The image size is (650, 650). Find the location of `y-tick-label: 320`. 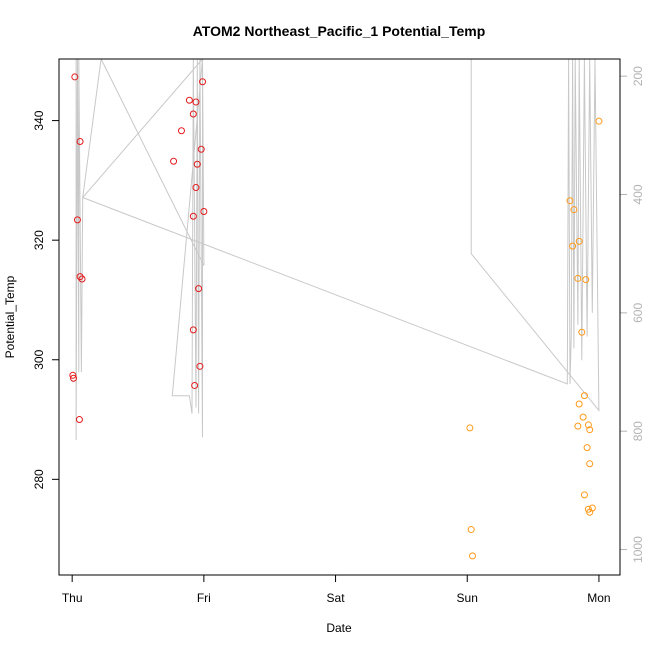

y-tick-label: 320 is located at coordinates (39, 240).